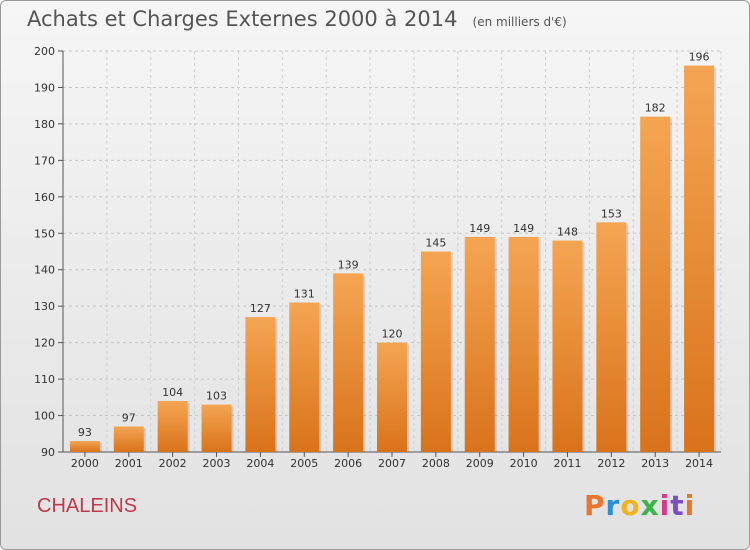  Describe the element at coordinates (613, 505) in the screenshot. I see `logo-letter: r` at that location.